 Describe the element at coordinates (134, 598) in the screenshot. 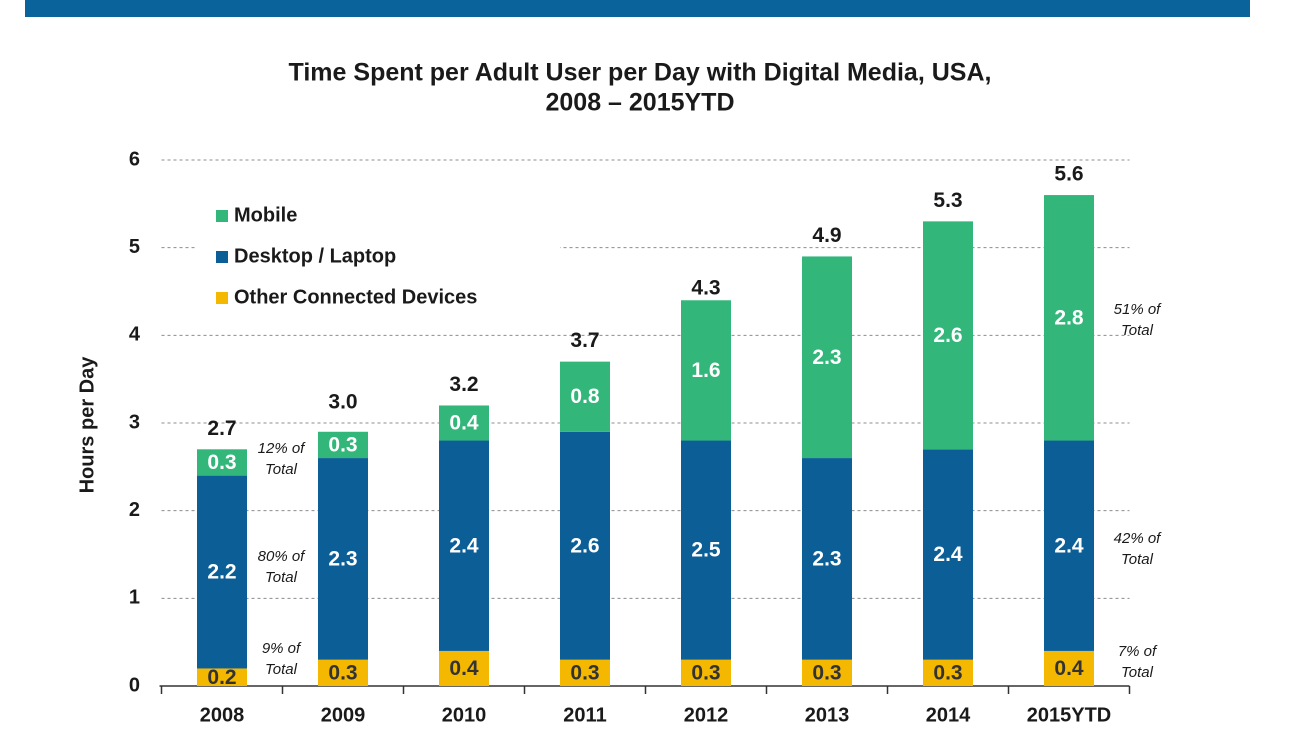

I see `y-tick-label: 1` at that location.